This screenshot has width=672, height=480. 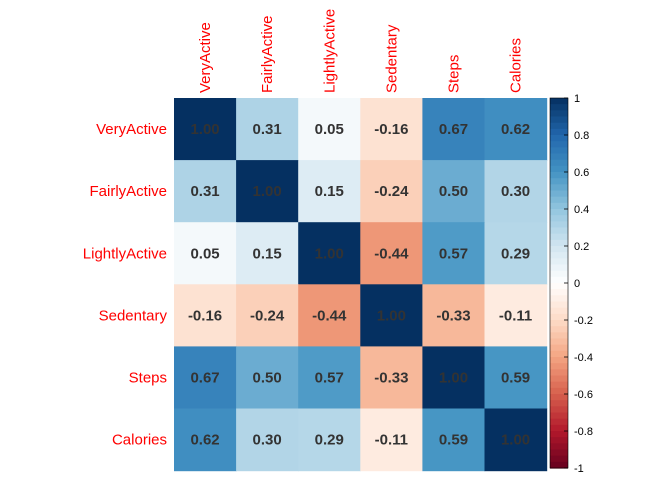 I want to click on cell-value-label: 0.29, so click(x=515, y=253).